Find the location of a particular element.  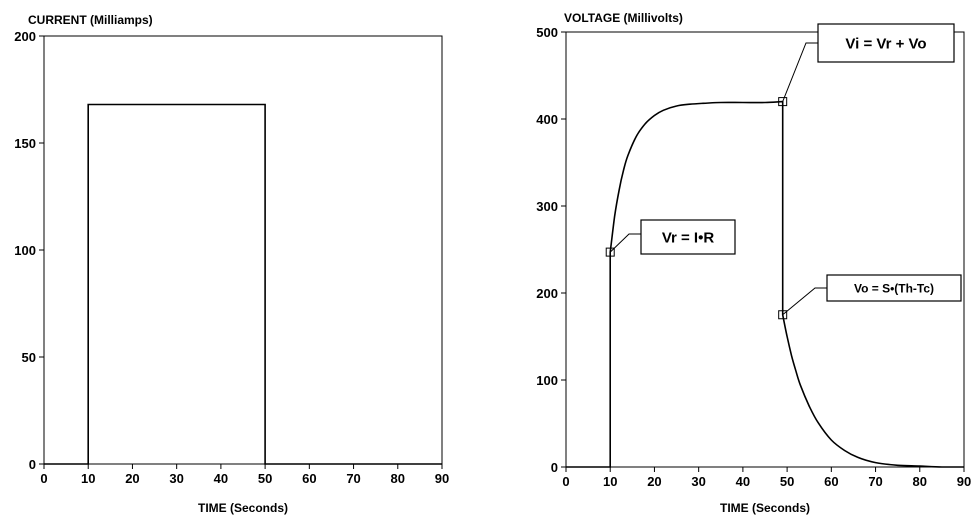

current-y-tick-label: 0 is located at coordinates (32, 464).